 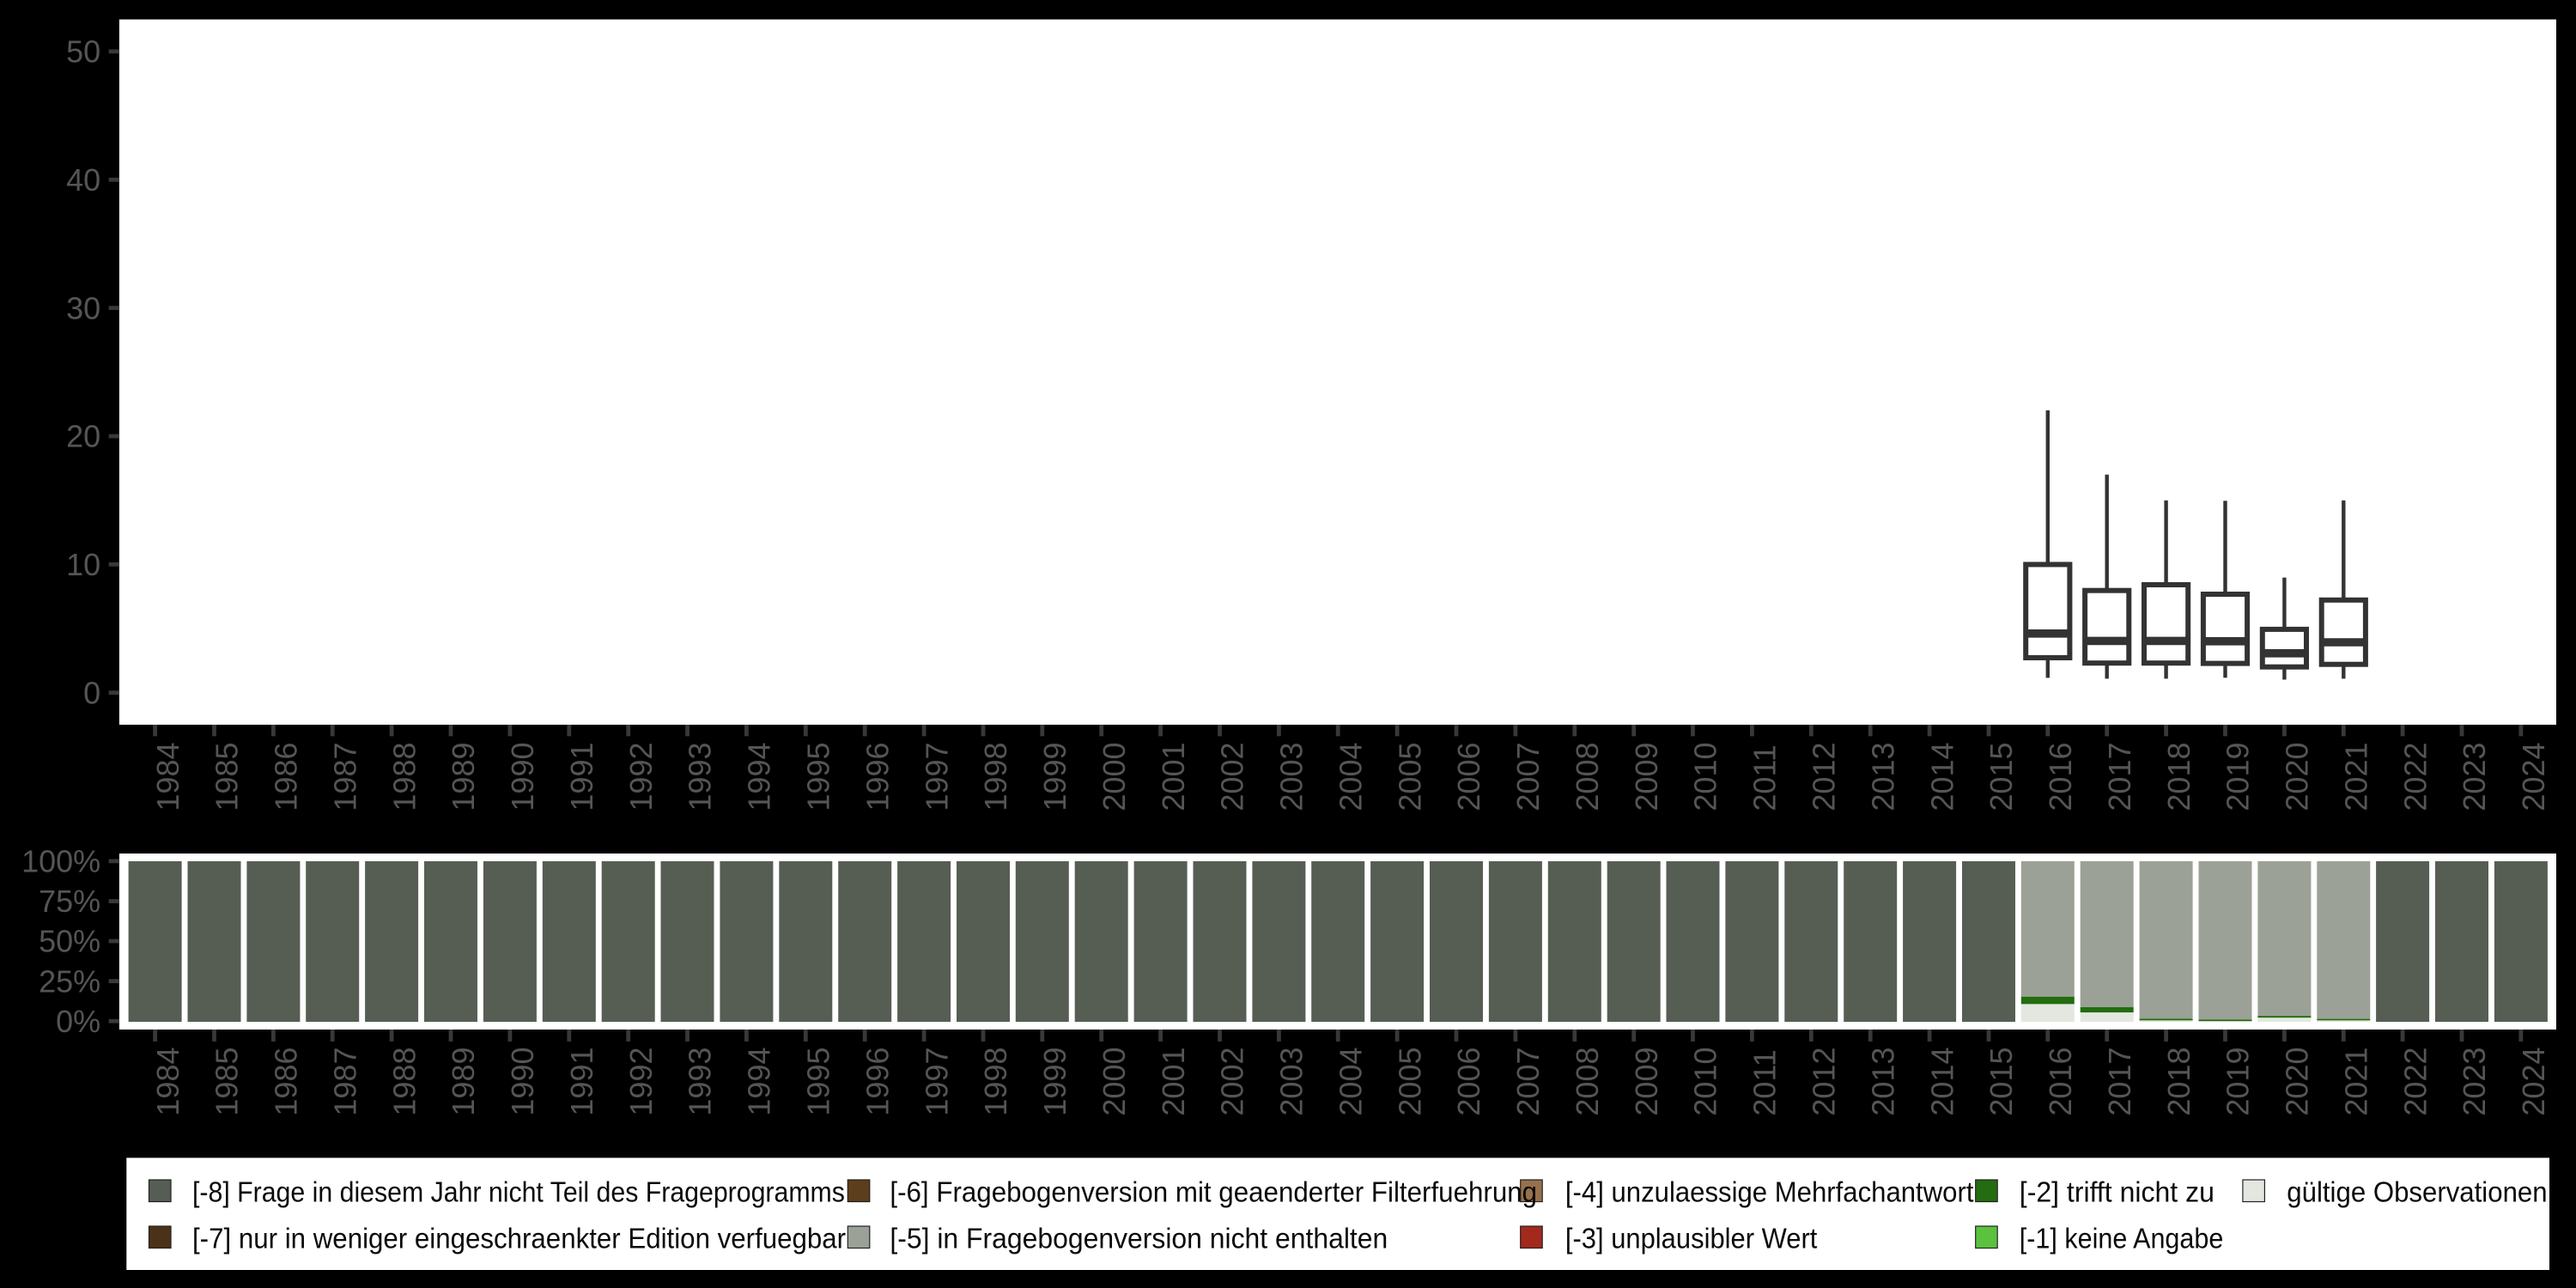 I want to click on svg-text: 100%, so click(x=61, y=861).